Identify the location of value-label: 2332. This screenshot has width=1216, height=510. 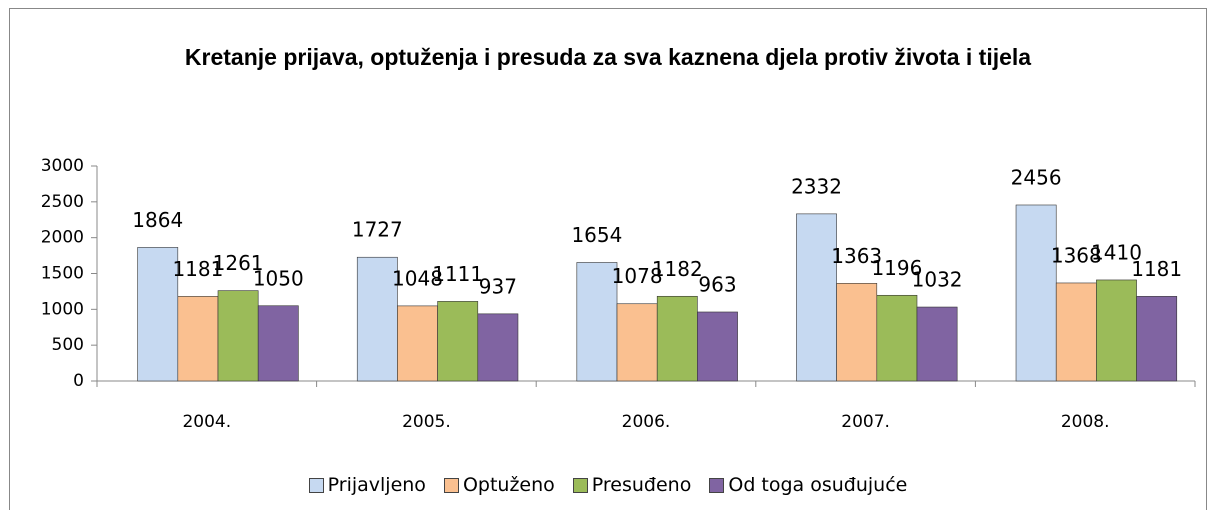
(816, 186).